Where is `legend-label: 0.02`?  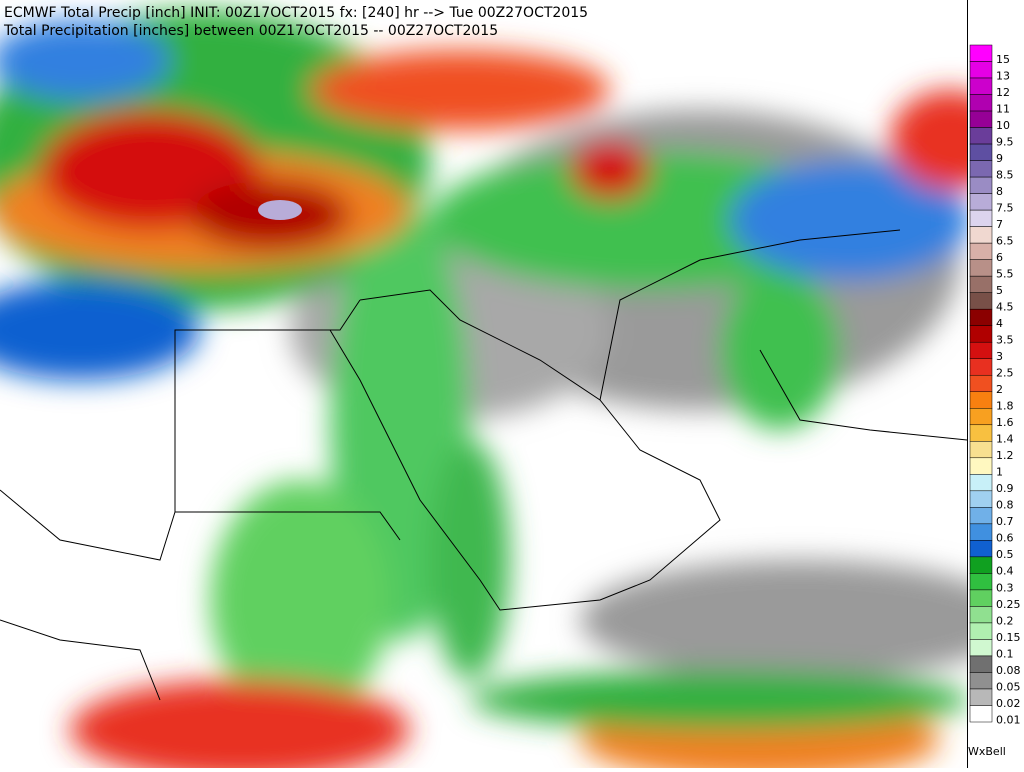
legend-label: 0.02 is located at coordinates (1008, 703).